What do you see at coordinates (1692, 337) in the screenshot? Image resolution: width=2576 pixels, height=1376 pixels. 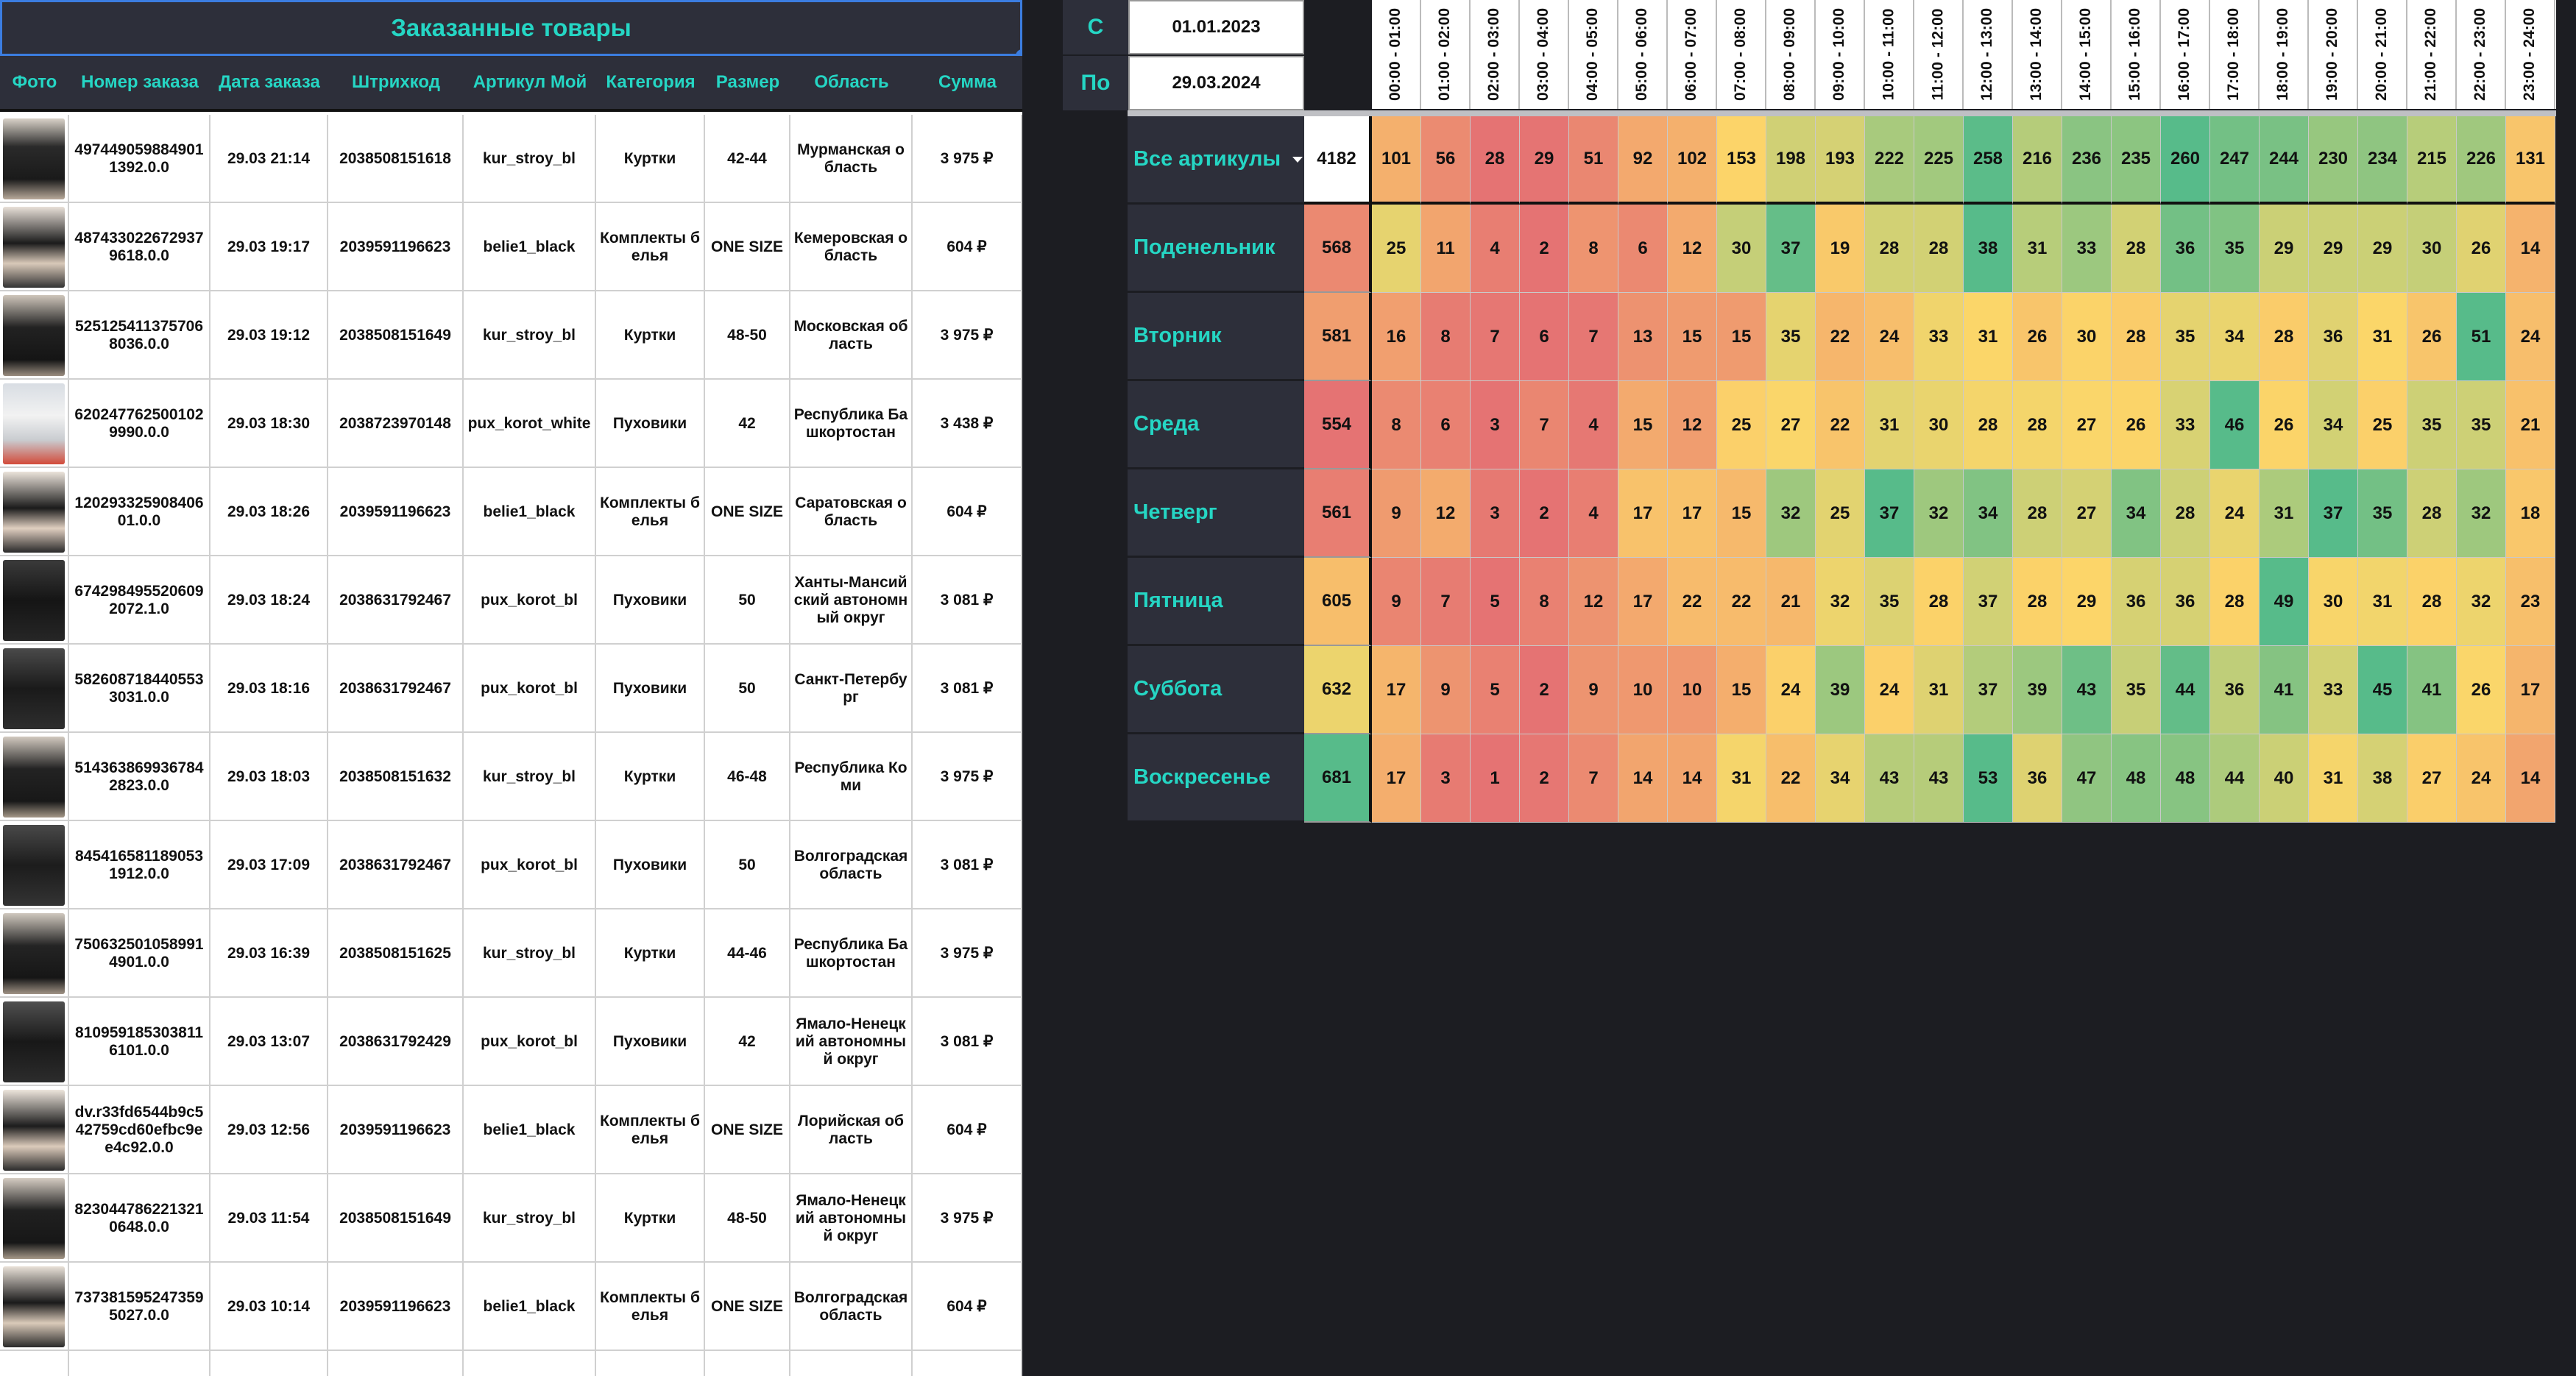 I see `heatmap-cell: 15` at bounding box center [1692, 337].